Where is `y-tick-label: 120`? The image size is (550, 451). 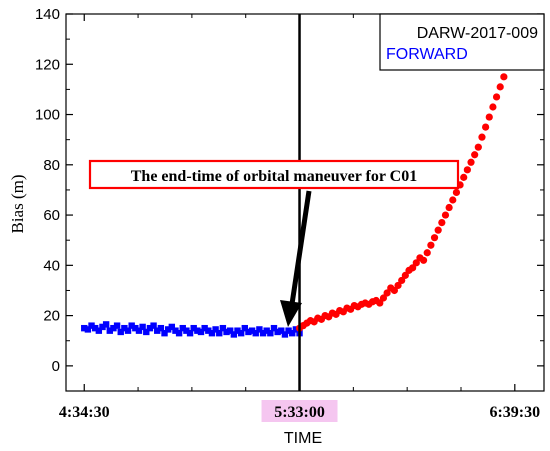 y-tick-label: 120 is located at coordinates (47, 64).